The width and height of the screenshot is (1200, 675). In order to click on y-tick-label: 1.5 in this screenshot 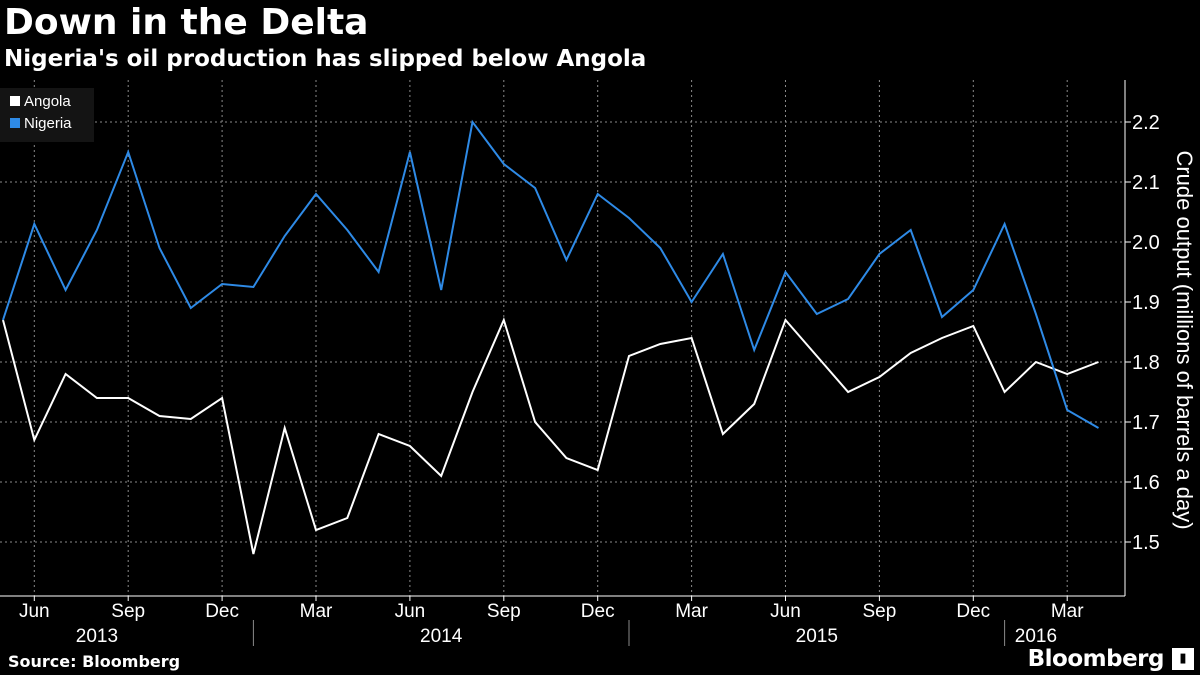, I will do `click(1146, 543)`.